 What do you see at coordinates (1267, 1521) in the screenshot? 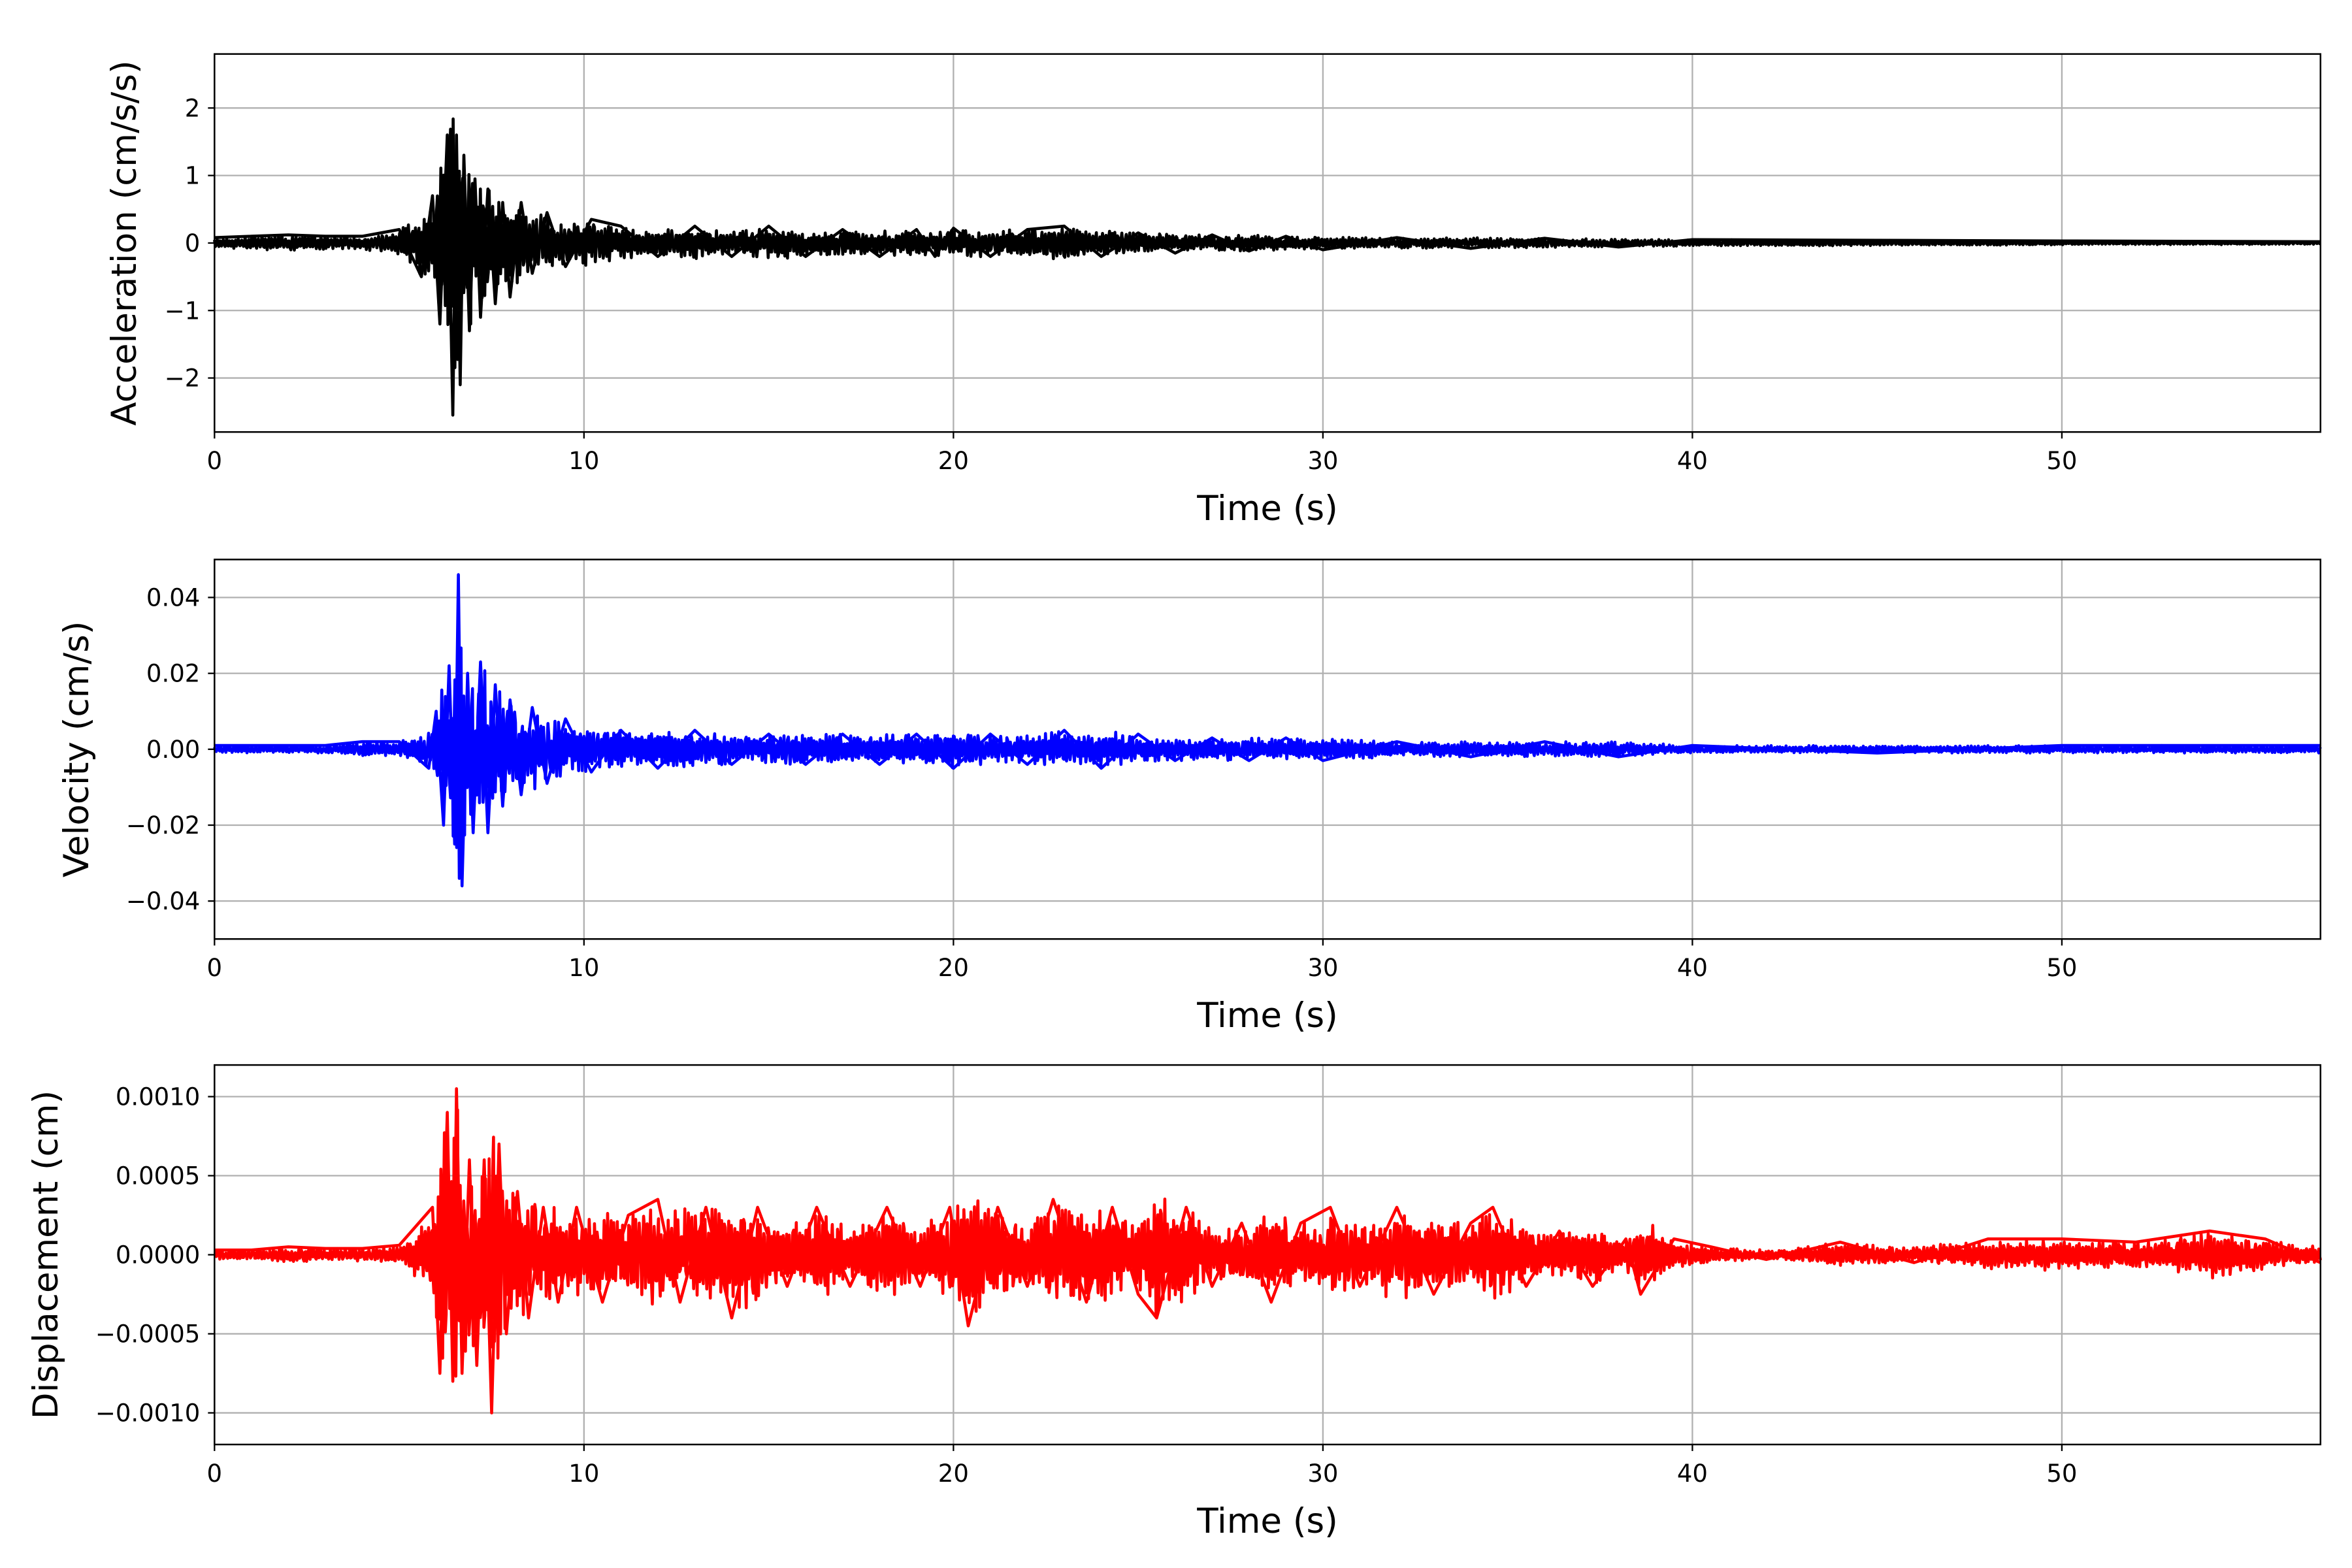
I see `displacement-xaxis-label: Time (s)` at bounding box center [1267, 1521].